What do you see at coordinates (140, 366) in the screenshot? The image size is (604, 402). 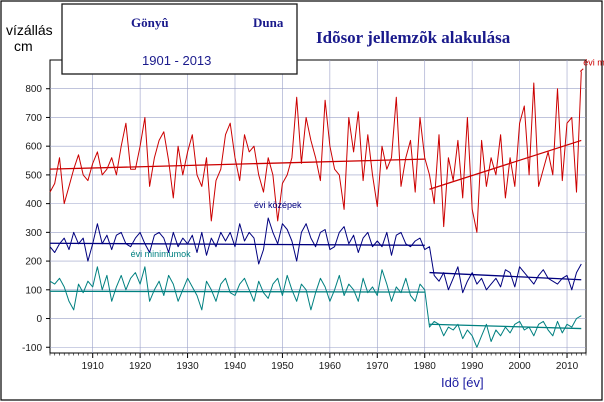 I see `x-tick-label: 1920` at bounding box center [140, 366].